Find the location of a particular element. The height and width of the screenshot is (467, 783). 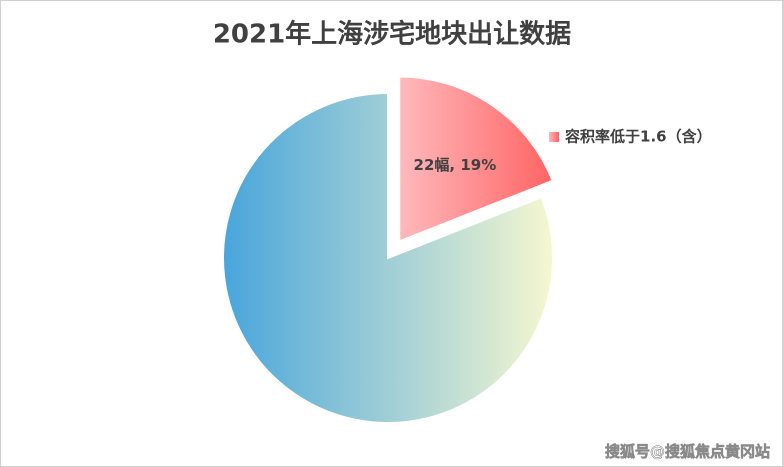

legend-swatch is located at coordinates (554, 137).